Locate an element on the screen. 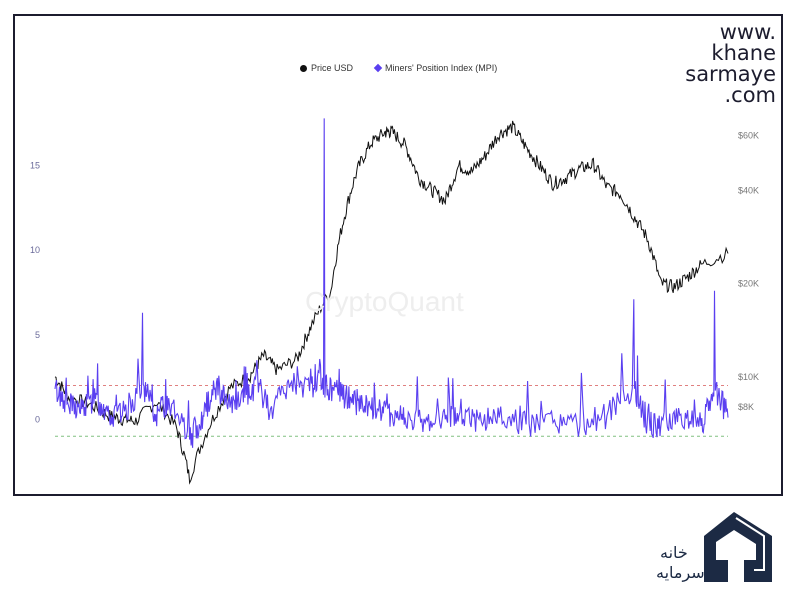 The height and width of the screenshot is (600, 800). brand-line: .com is located at coordinates (750, 95).